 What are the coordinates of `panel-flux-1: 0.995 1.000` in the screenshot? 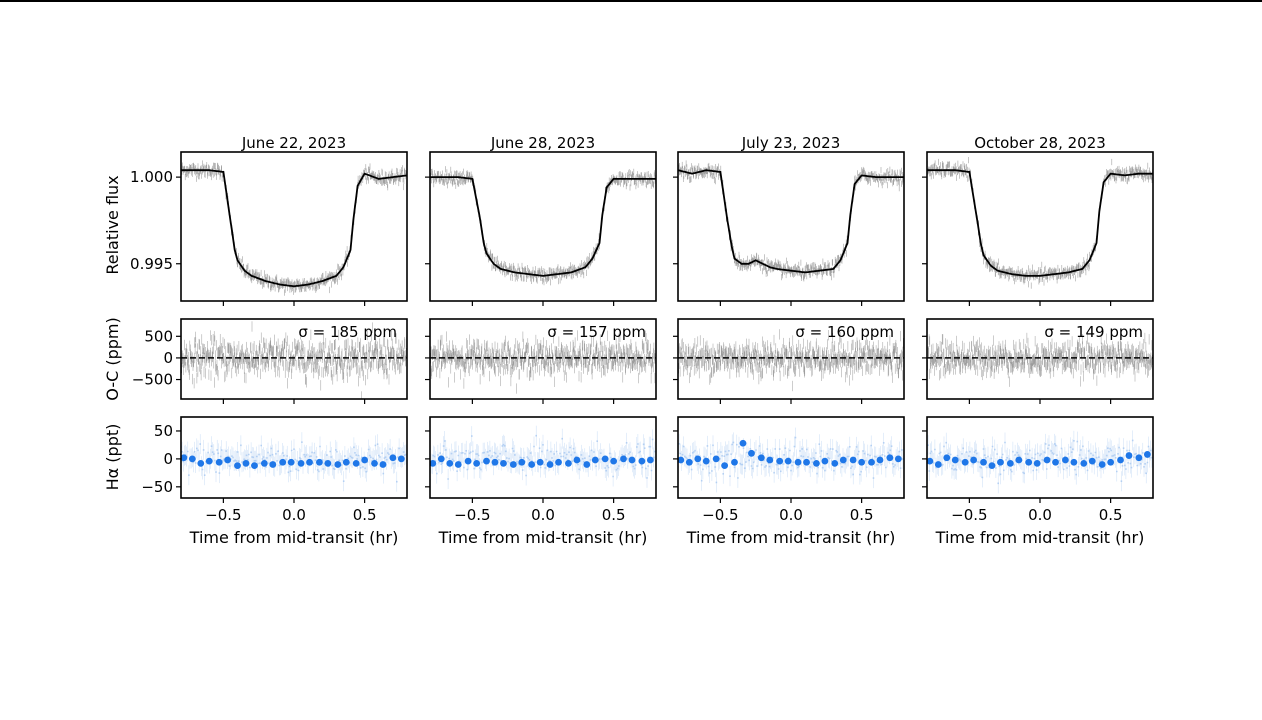 It's located at (269, 228).